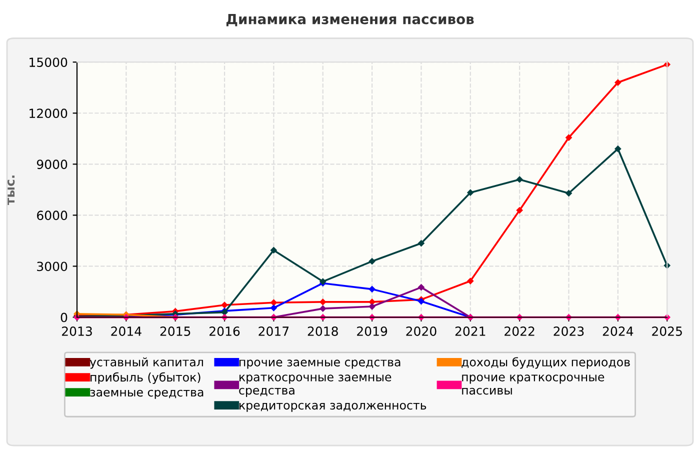 This screenshot has width=700, height=450. I want to click on legend-label: прочие краткосрочные пассивы, so click(533, 384).